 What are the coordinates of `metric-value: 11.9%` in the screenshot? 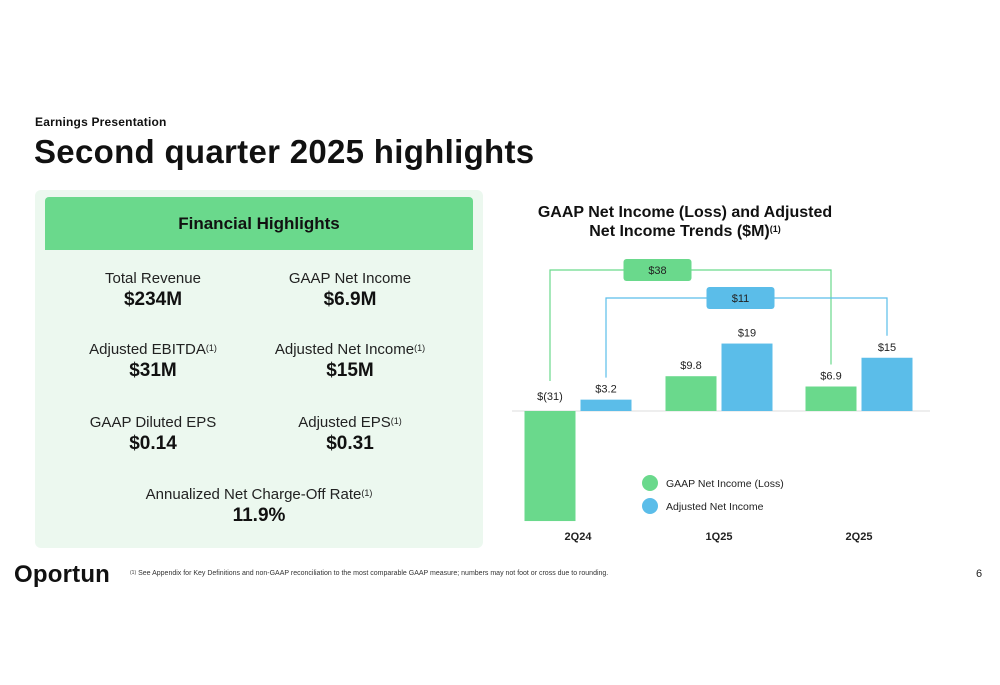 It's located at (259, 515).